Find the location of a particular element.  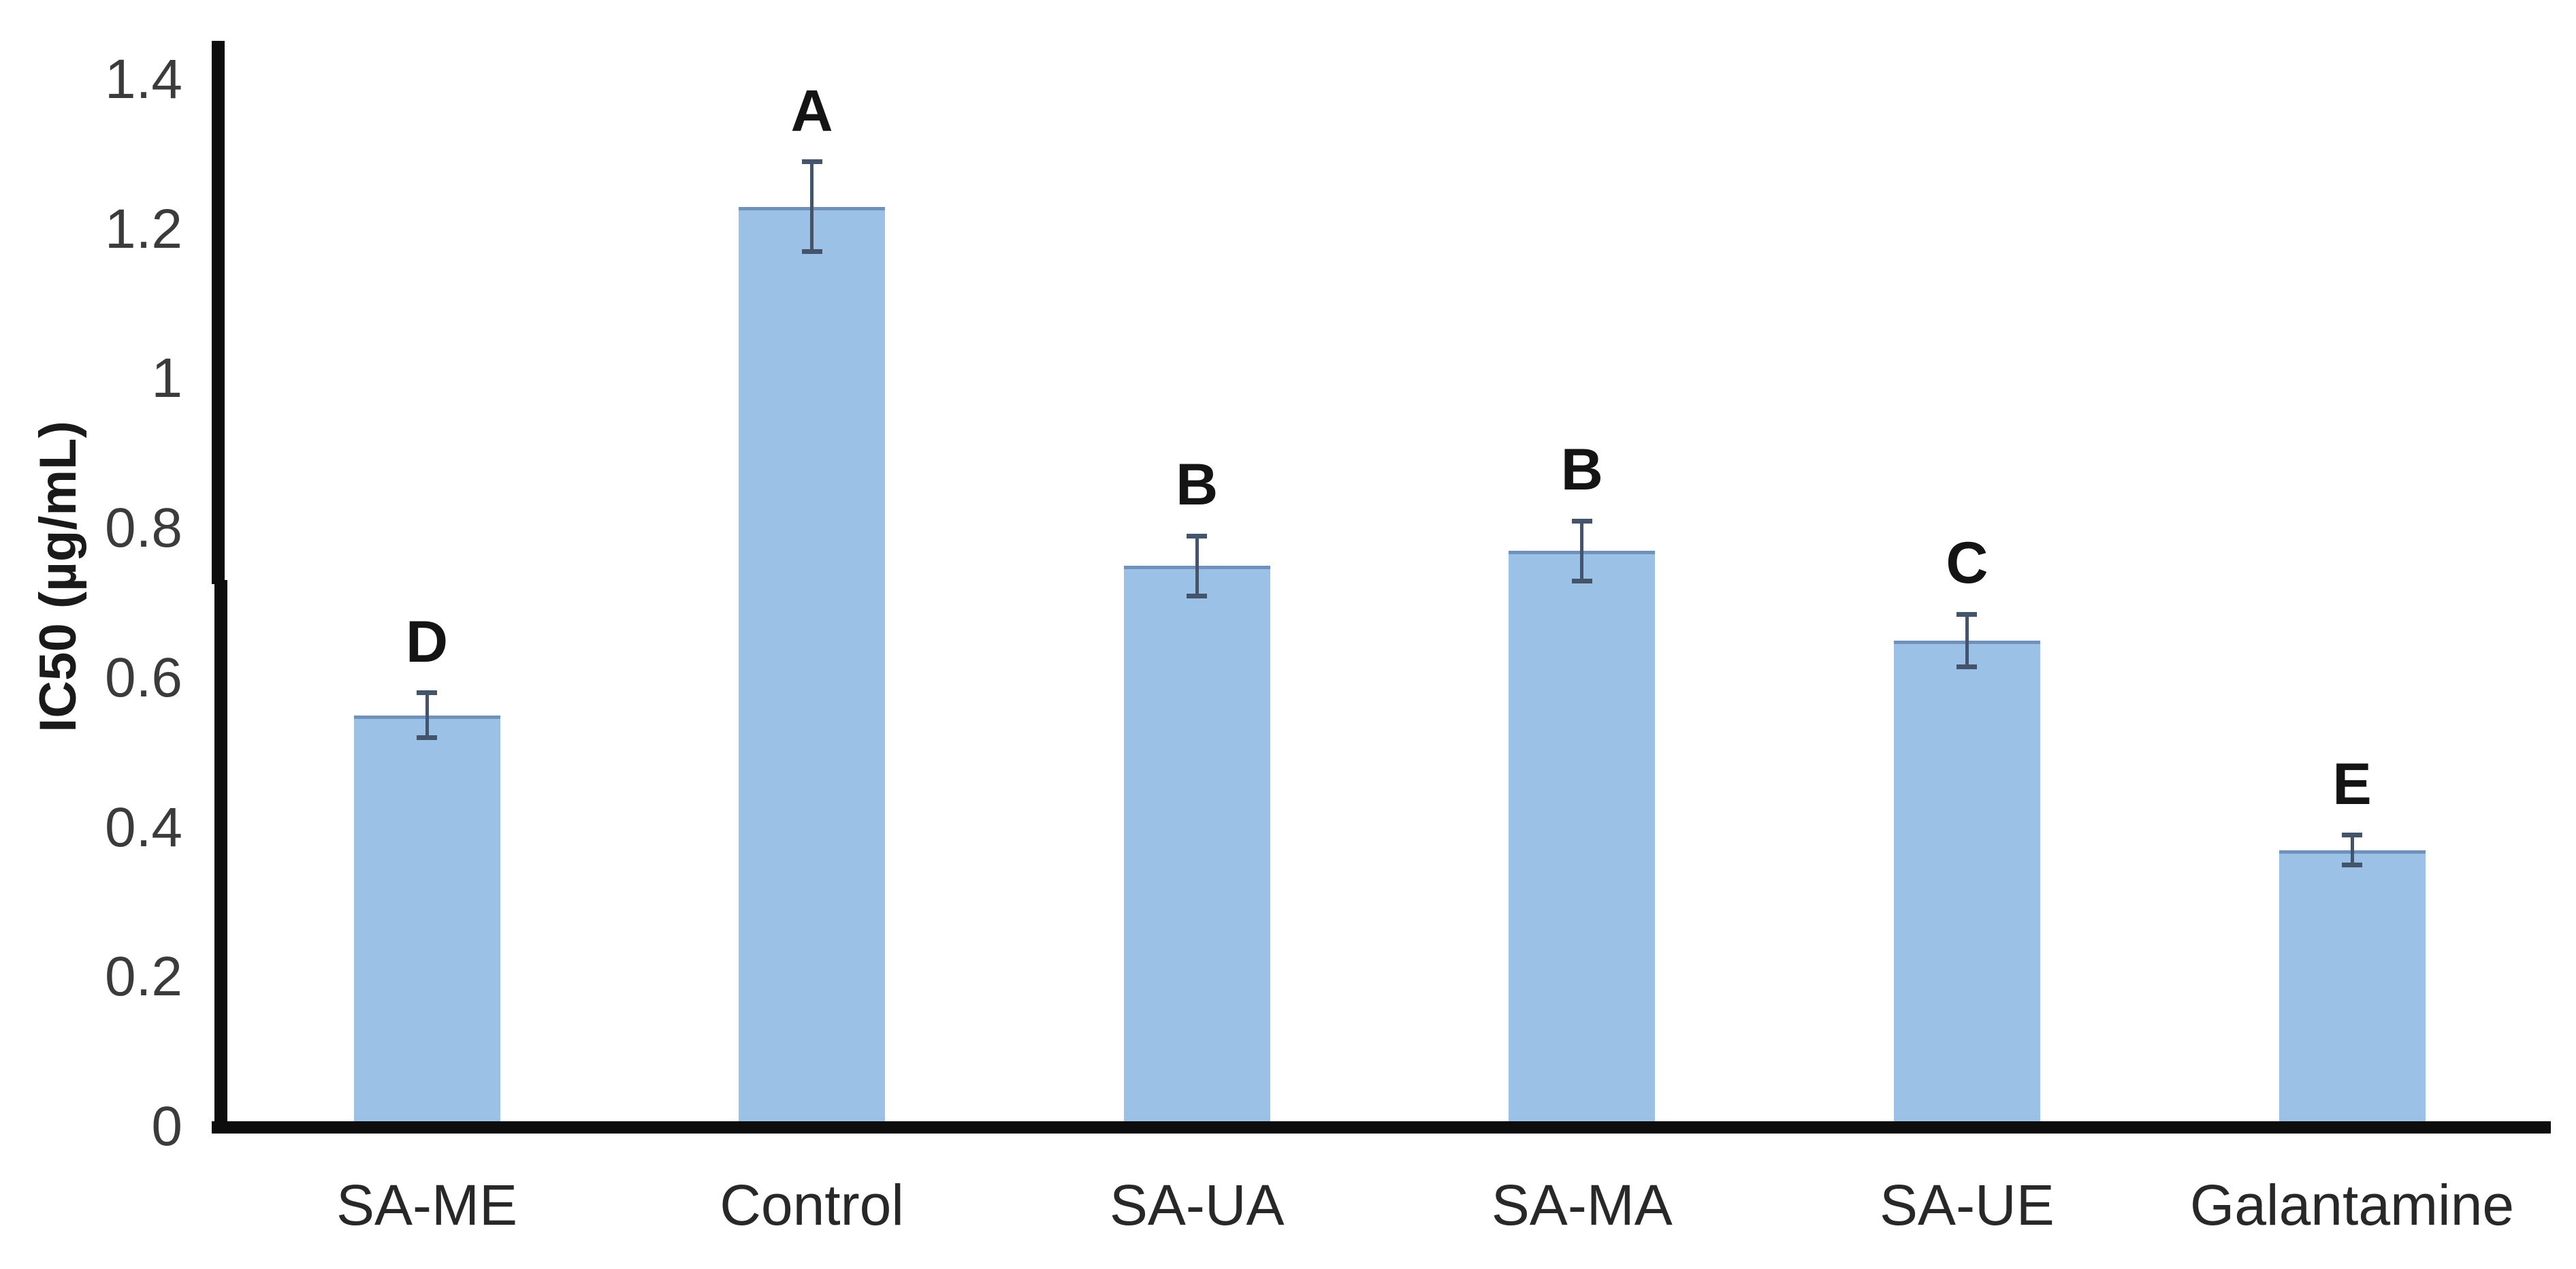

bar-Galantamine is located at coordinates (2352, 985).